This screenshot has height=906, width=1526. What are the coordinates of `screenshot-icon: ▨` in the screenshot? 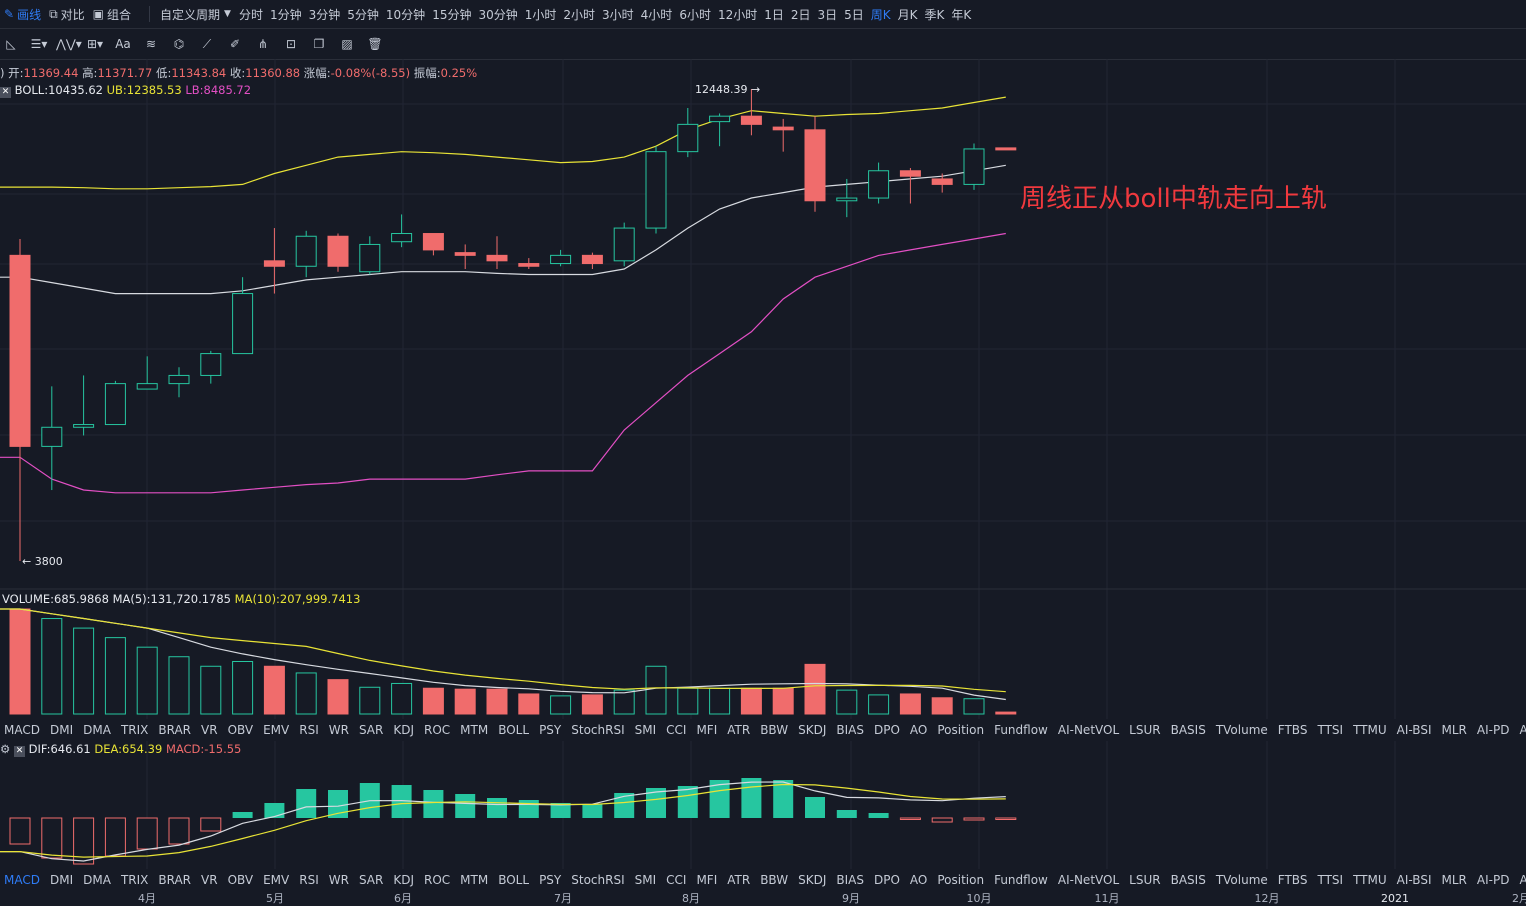 It's located at (347, 44).